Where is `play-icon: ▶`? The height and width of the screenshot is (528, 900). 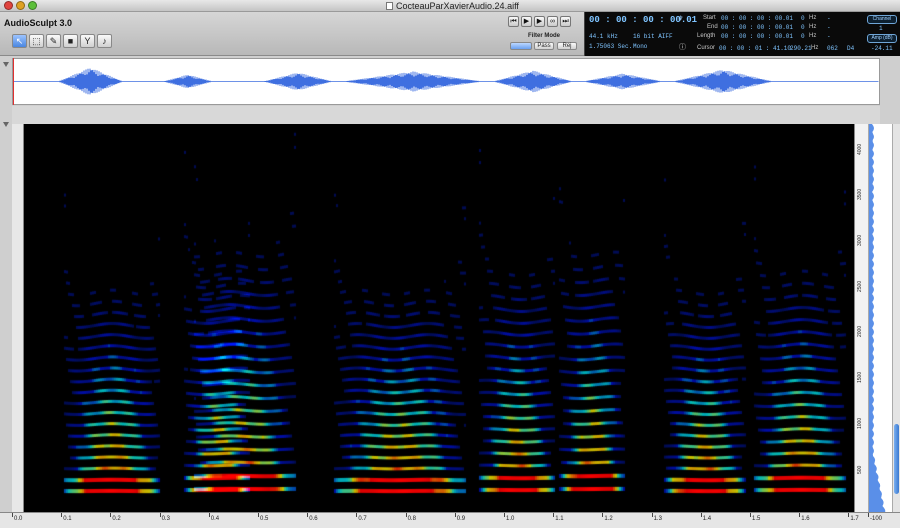 play-icon: ▶ is located at coordinates (526, 21).